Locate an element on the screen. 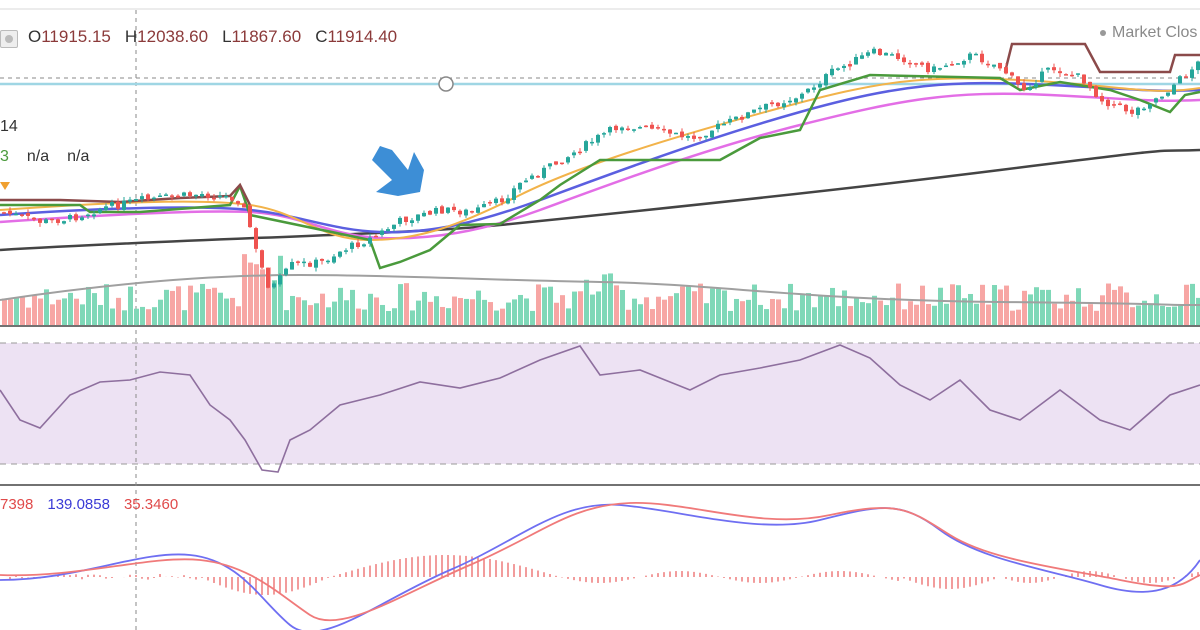 This screenshot has width=1200, height=630. close-value: 11914.40 is located at coordinates (362, 36).